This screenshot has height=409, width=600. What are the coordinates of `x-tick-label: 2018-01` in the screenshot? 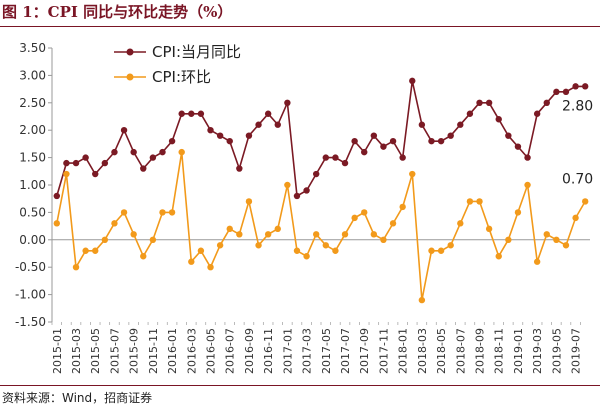 It's located at (403, 351).